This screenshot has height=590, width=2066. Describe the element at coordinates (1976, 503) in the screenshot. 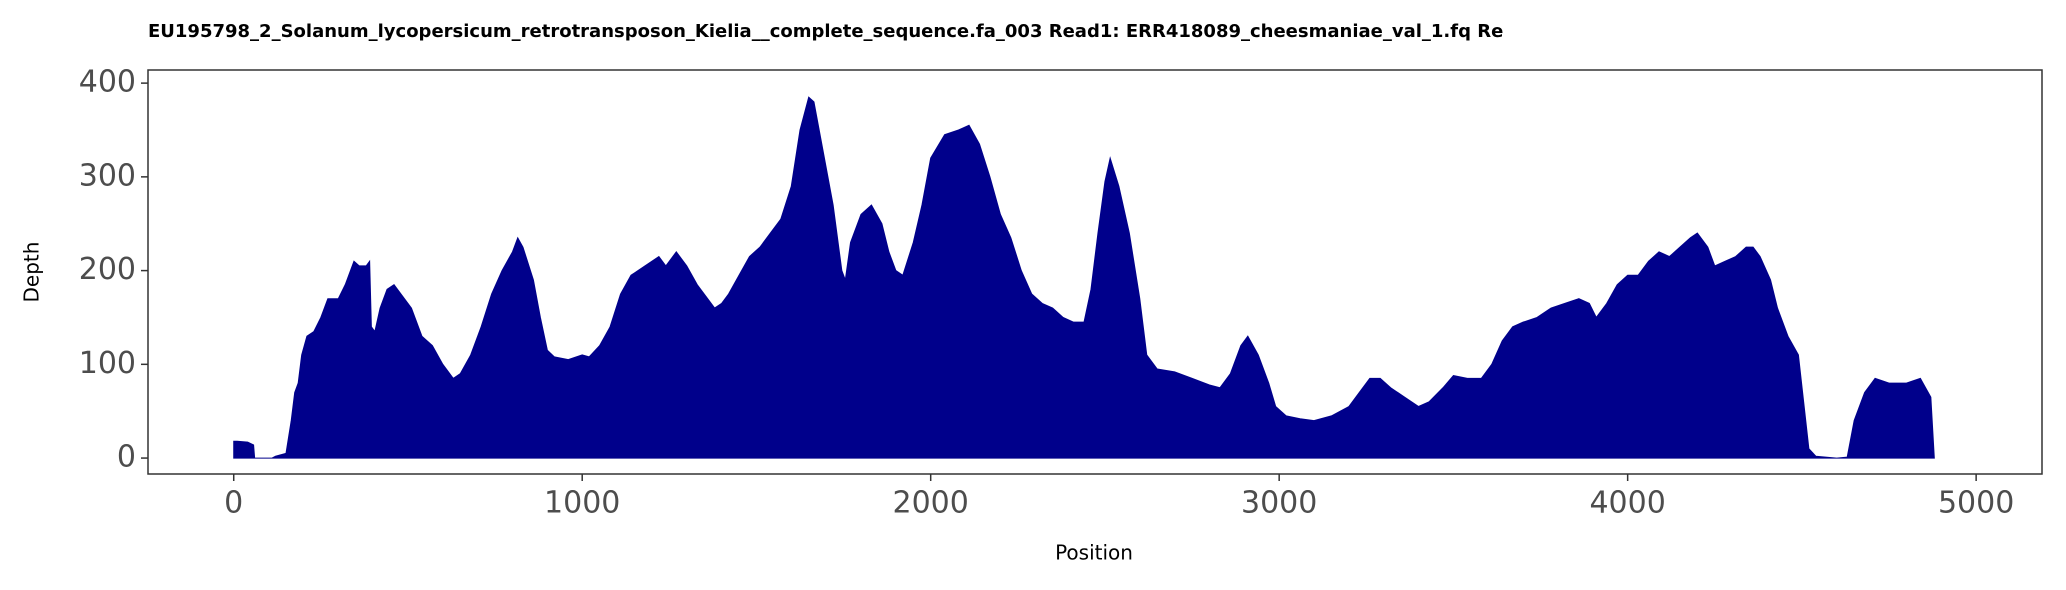

I see `x-tick-label: 5000` at that location.